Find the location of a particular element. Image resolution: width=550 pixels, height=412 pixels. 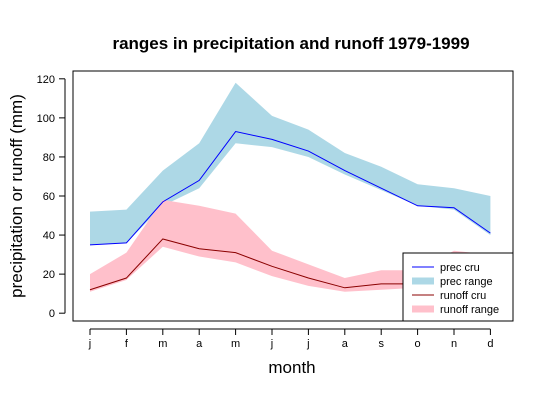

x-axis-label: month is located at coordinates (291, 367).